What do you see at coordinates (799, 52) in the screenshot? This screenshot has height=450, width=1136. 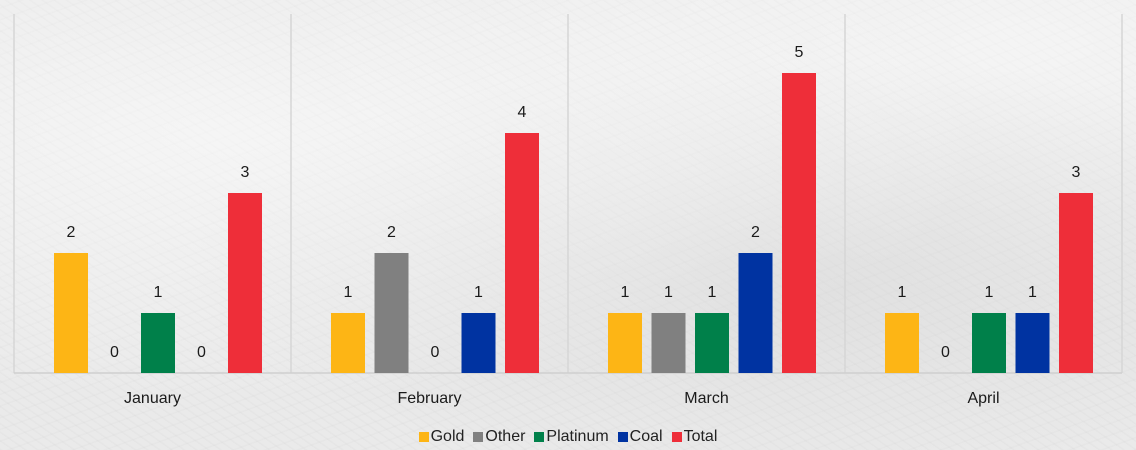 I see `data-label-total-march: 5` at bounding box center [799, 52].